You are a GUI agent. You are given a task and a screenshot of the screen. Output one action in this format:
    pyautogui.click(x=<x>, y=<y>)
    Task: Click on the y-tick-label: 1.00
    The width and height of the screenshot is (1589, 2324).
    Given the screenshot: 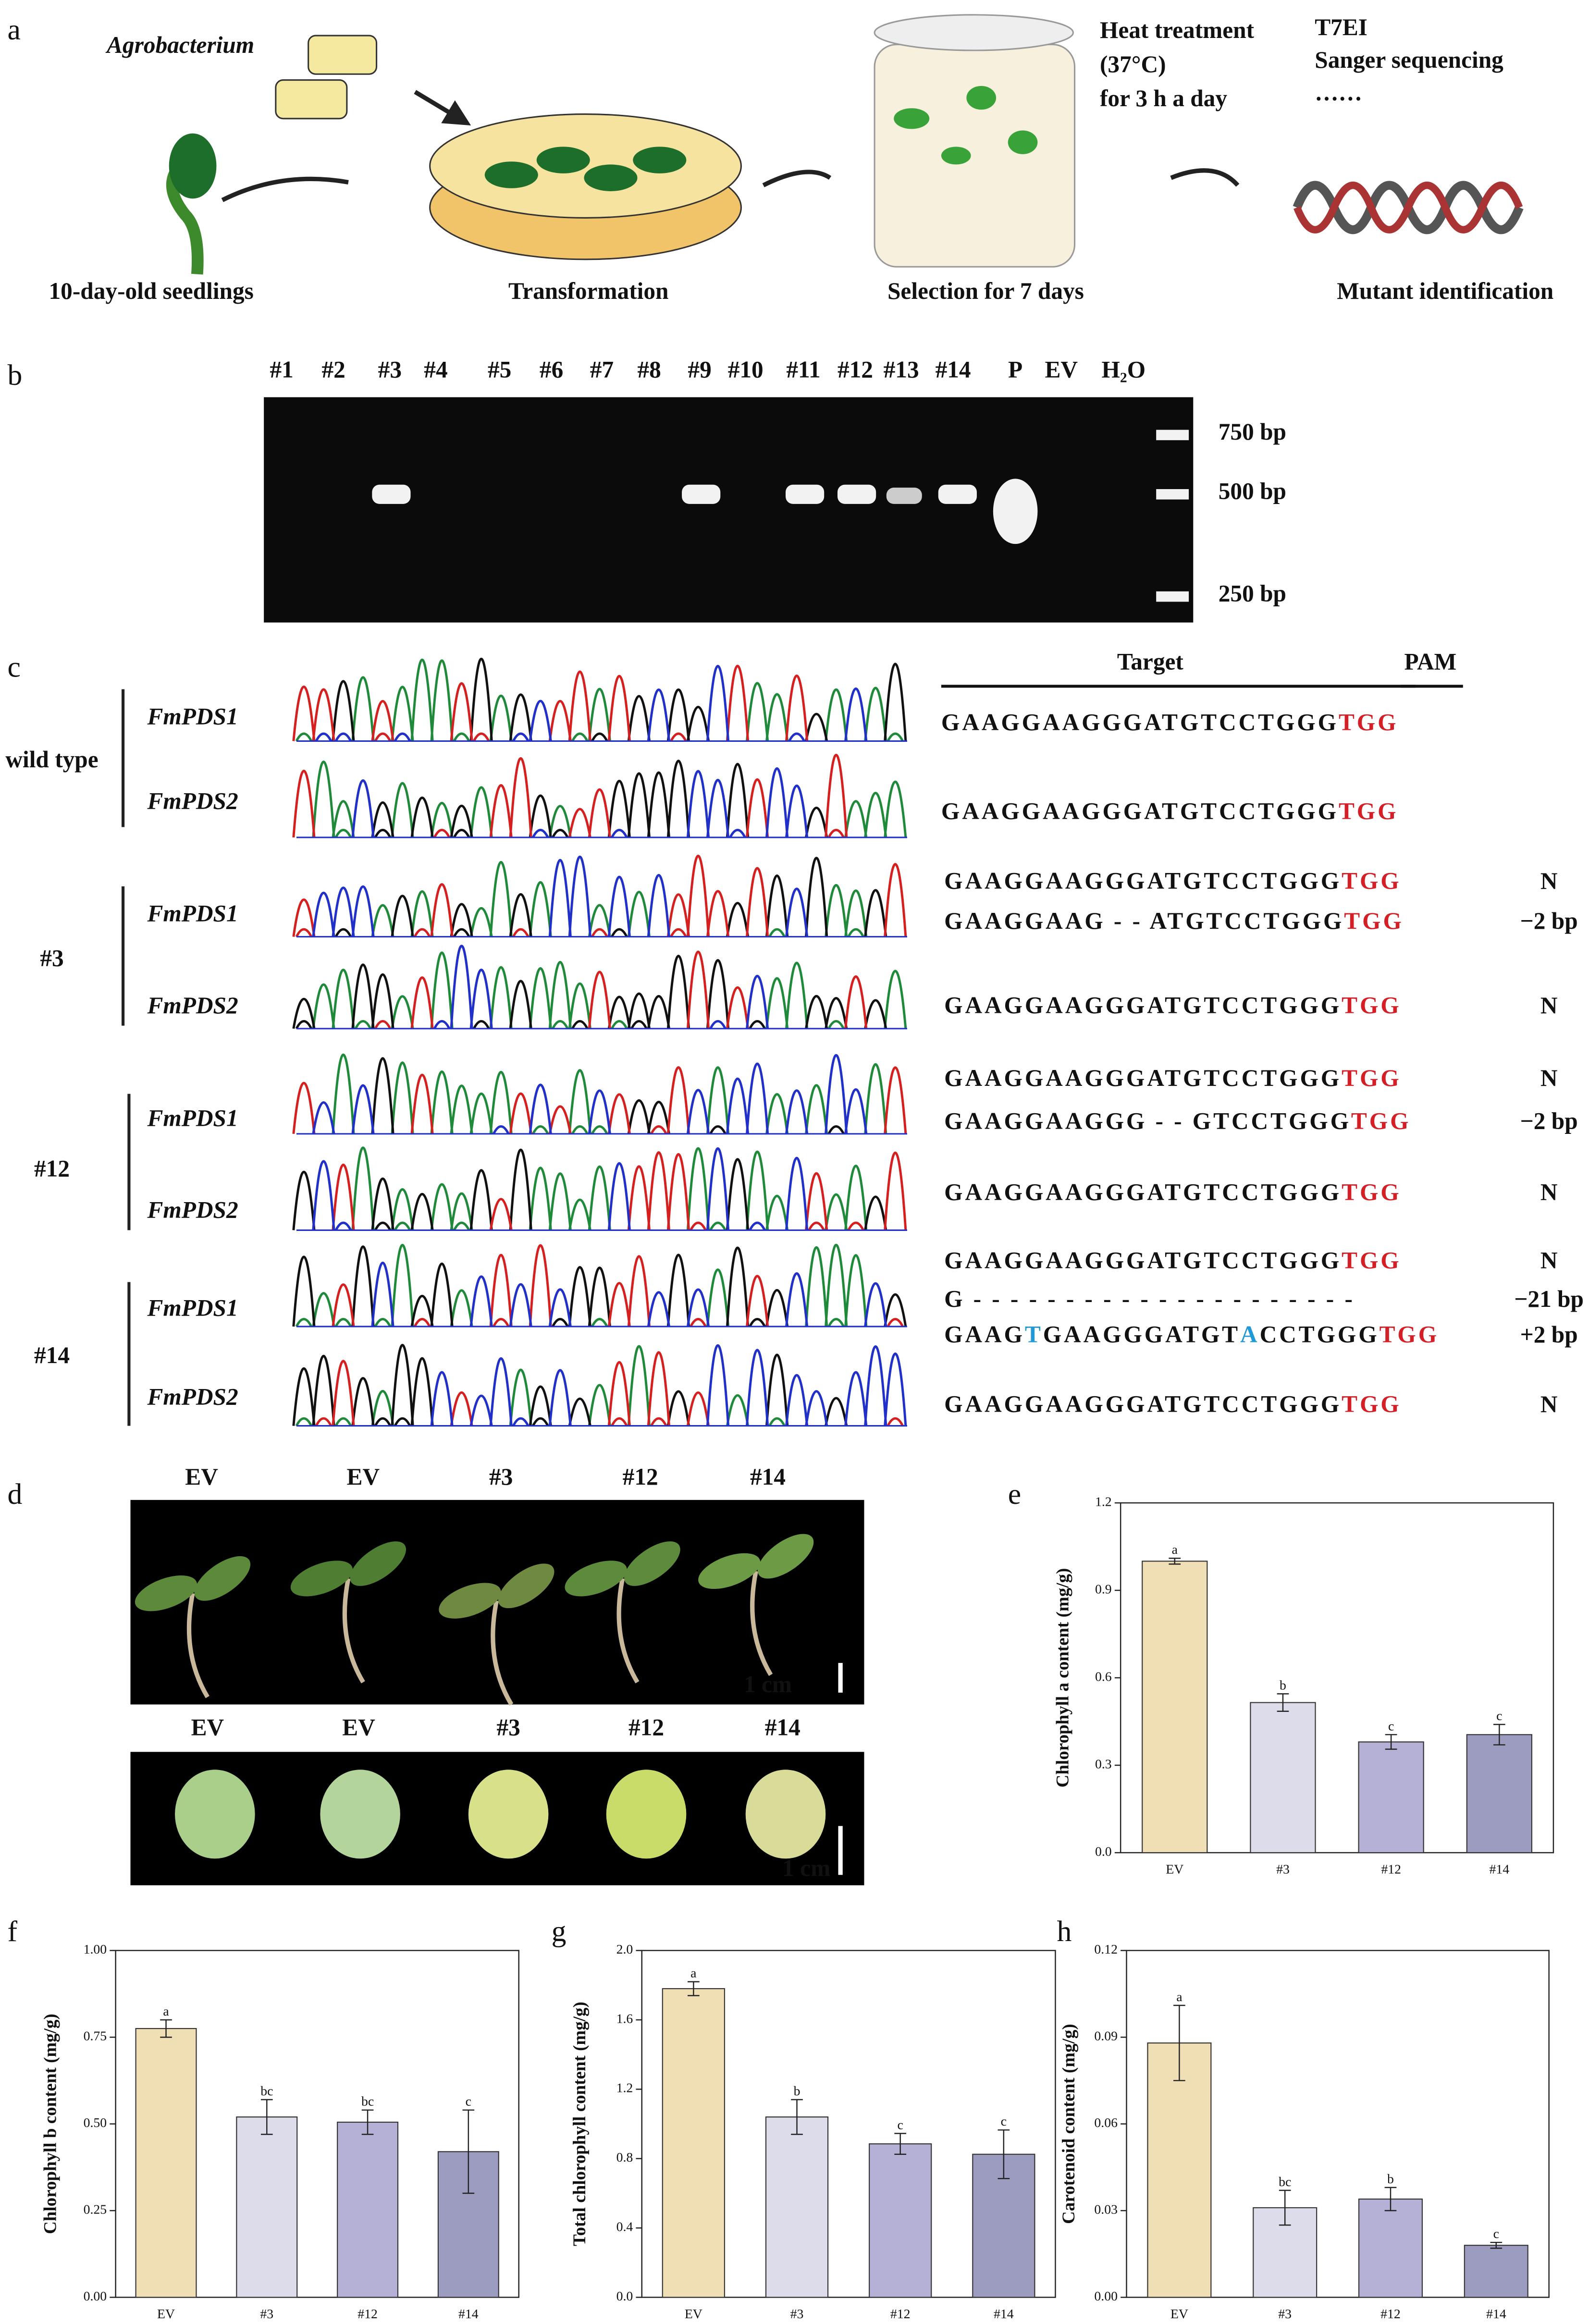 What is the action you would take?
    pyautogui.click(x=95, y=1949)
    